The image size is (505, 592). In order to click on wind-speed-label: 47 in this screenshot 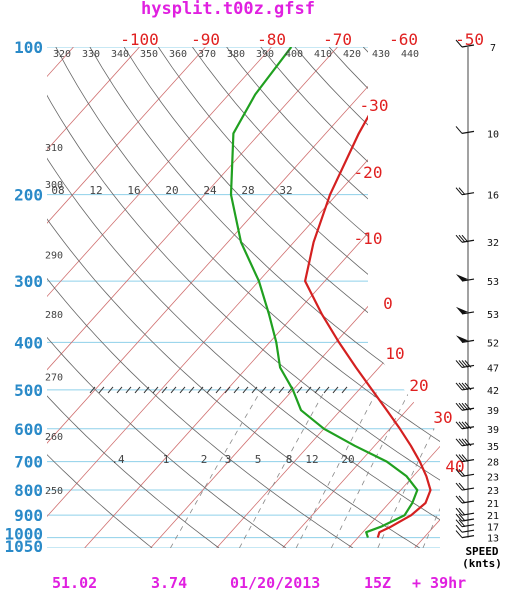, I will do `click(493, 368)`.